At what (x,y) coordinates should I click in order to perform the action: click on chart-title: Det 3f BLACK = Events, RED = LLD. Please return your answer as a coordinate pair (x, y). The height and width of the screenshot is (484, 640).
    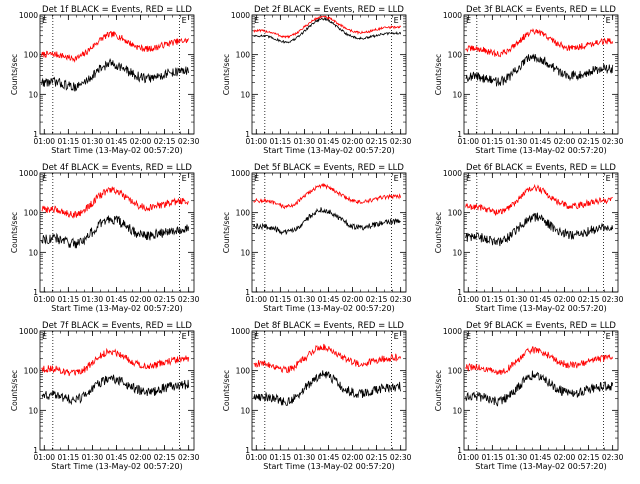
    Looking at the image, I should click on (541, 10).